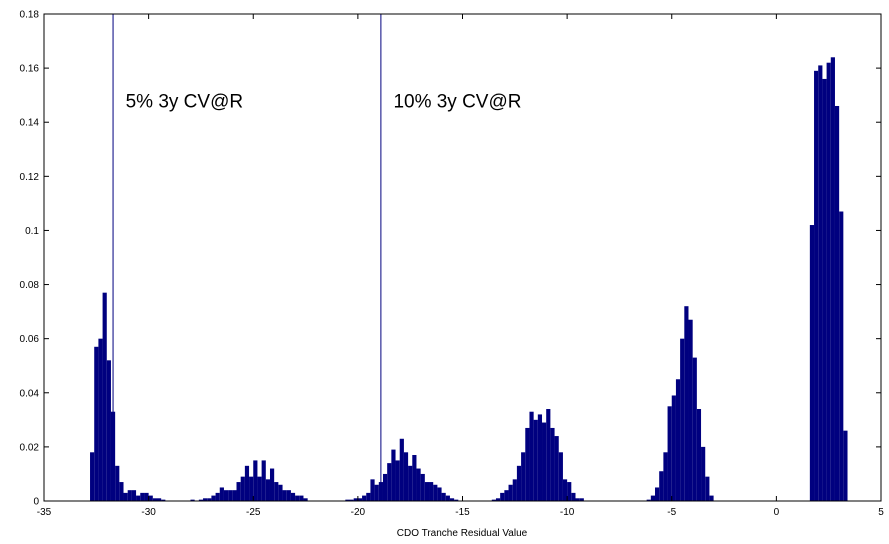 This screenshot has height=544, width=889. What do you see at coordinates (44, 512) in the screenshot?
I see `x-tick-label: -35` at bounding box center [44, 512].